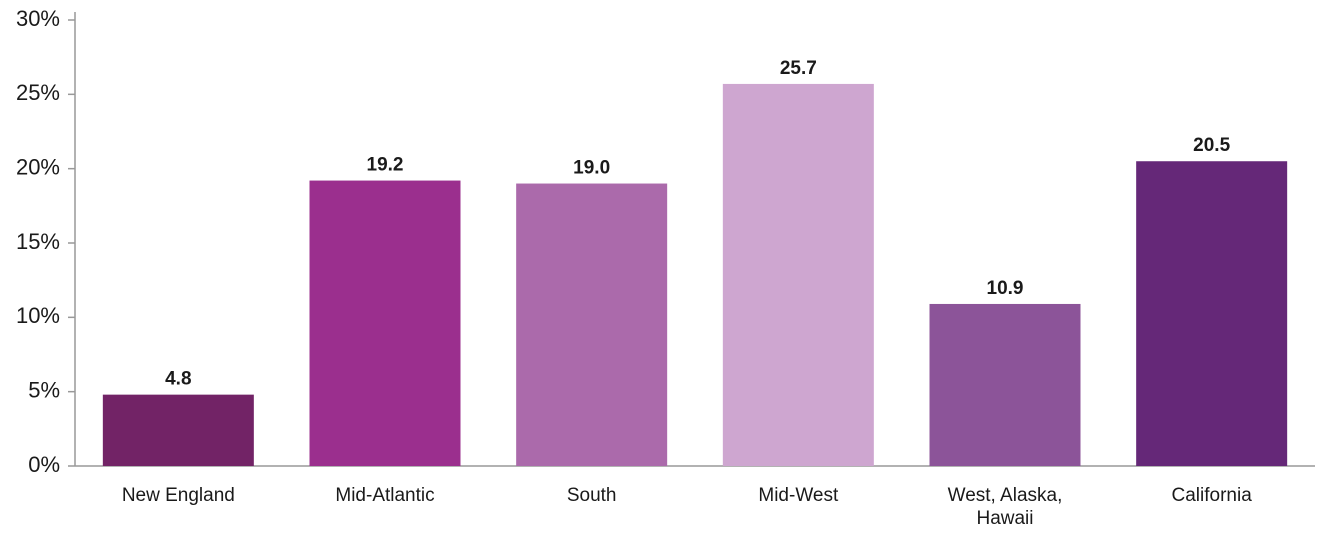 This screenshot has height=533, width=1325. Describe the element at coordinates (385, 165) in the screenshot. I see `data-label: 19.2` at that location.